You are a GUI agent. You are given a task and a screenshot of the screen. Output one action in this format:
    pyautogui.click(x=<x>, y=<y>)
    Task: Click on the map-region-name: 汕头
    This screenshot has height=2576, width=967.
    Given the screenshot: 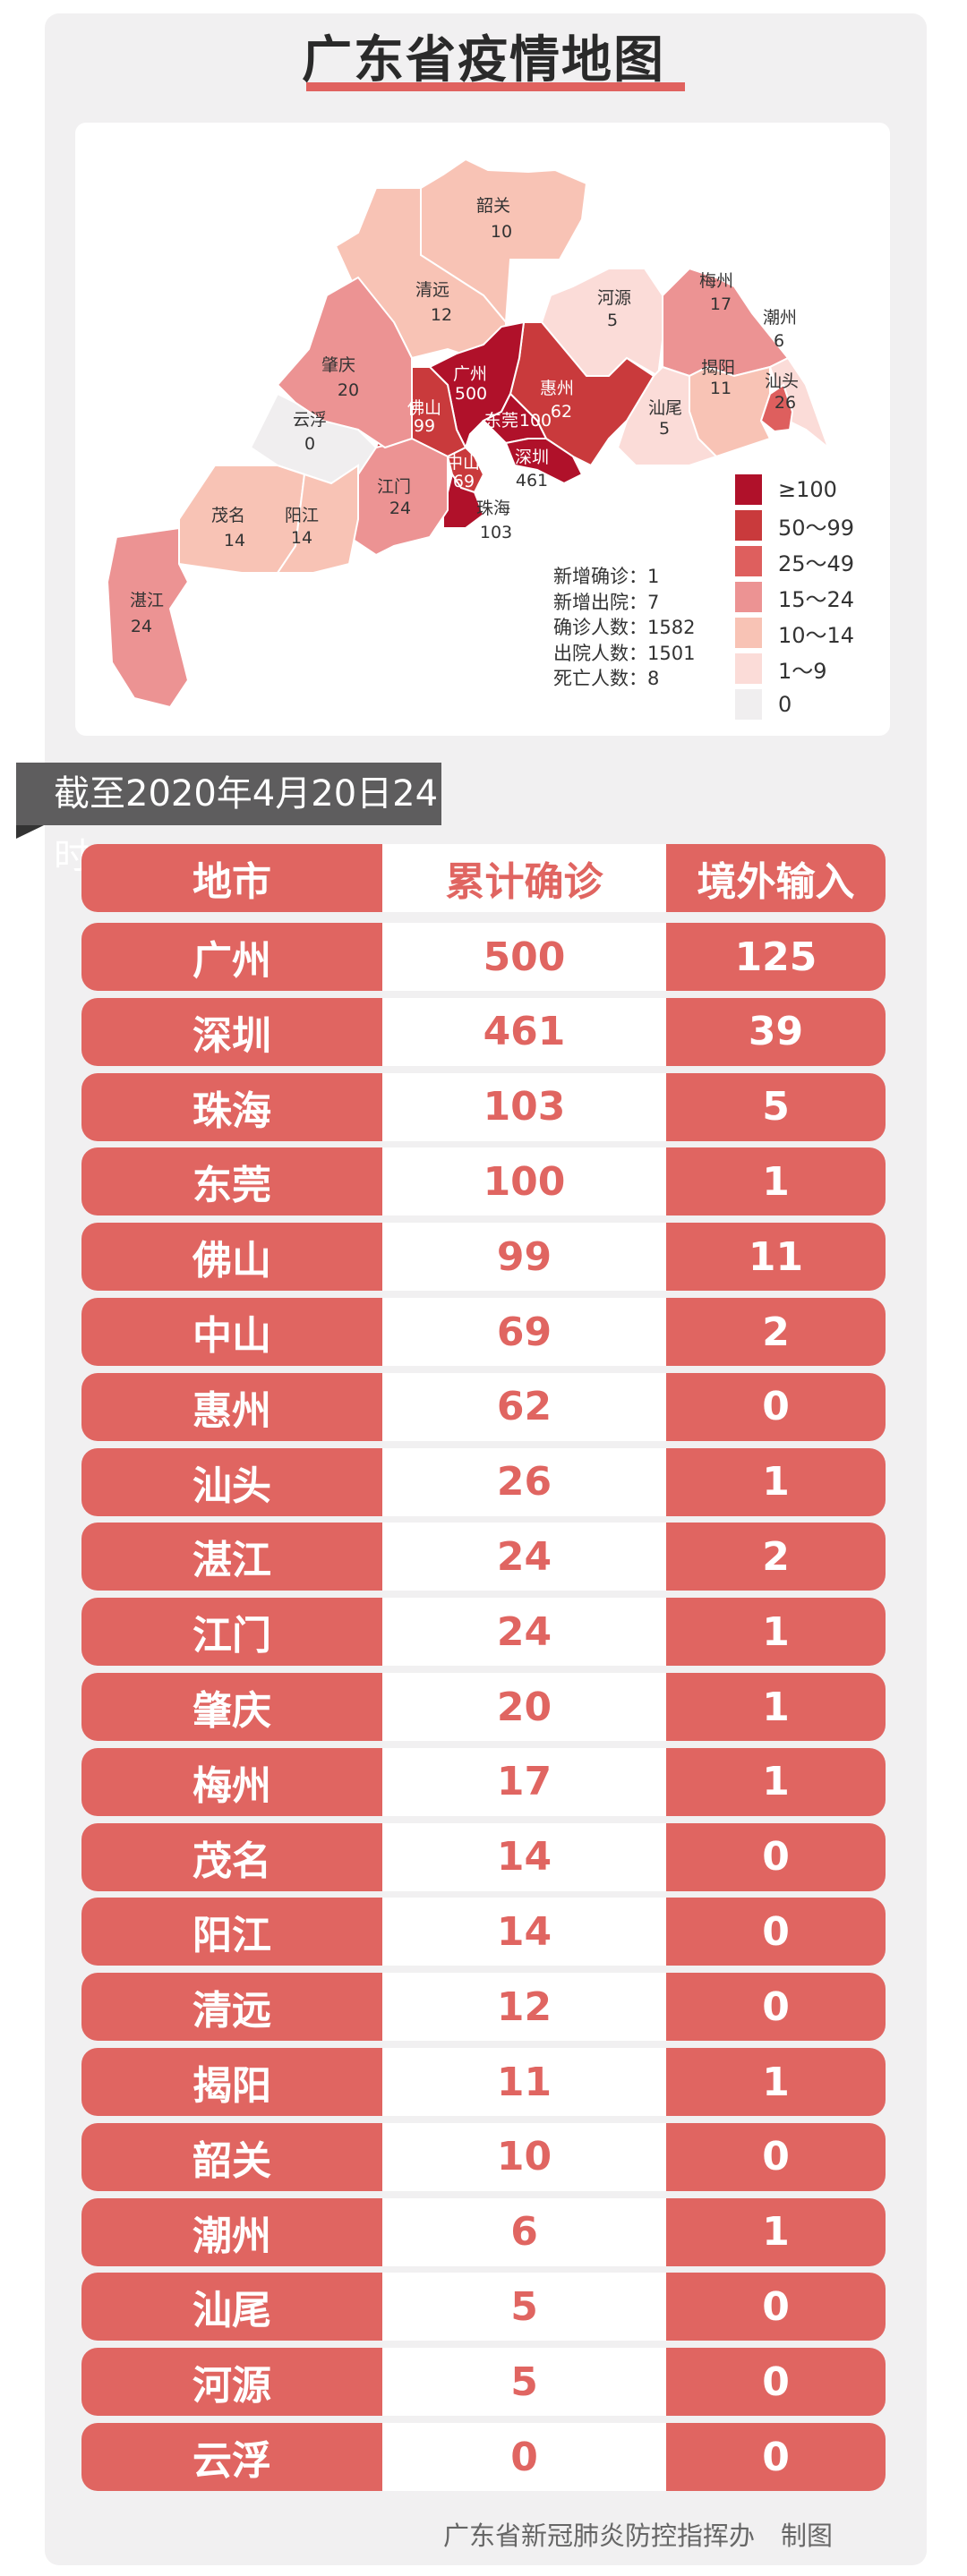 What is the action you would take?
    pyautogui.click(x=782, y=381)
    